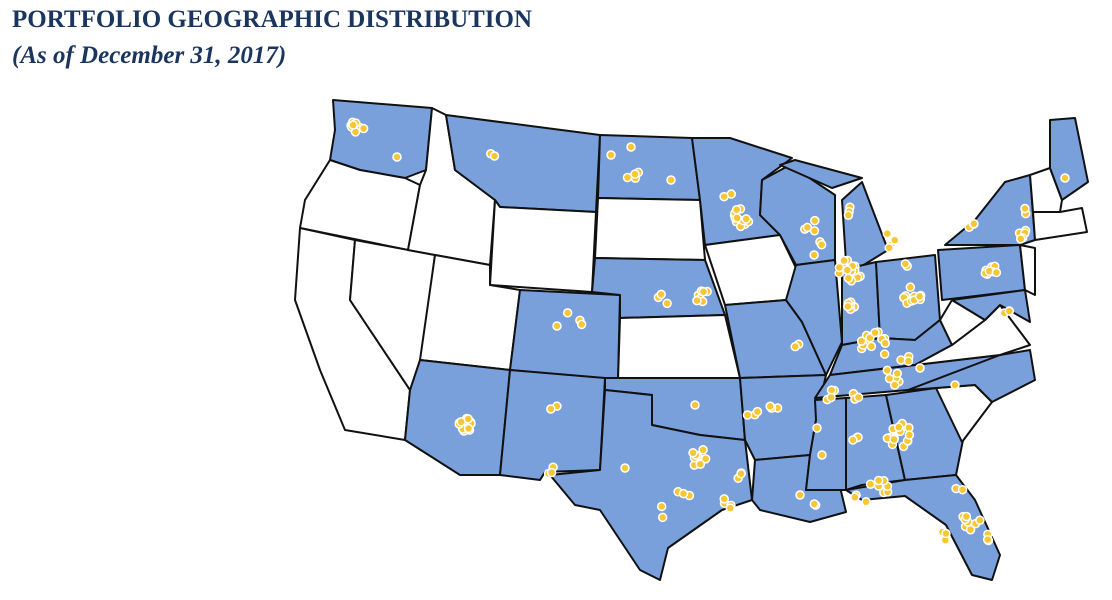 The width and height of the screenshot is (1112, 600). Describe the element at coordinates (1027, 270) in the screenshot. I see `new-jersey` at that location.